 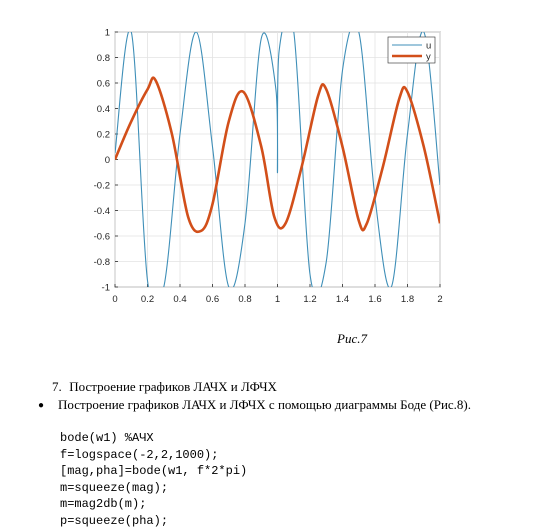 I want to click on x-tick-label: 0.8, so click(x=244, y=299).